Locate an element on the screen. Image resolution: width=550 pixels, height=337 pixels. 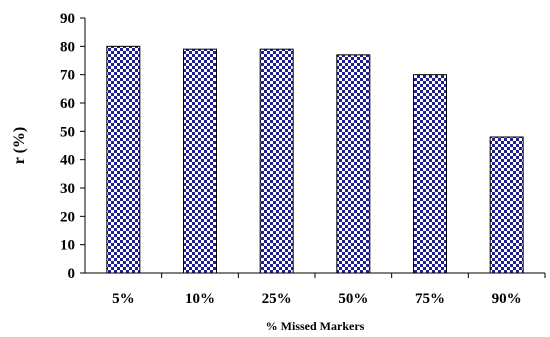
y-tick-label: 20 is located at coordinates (67, 217).